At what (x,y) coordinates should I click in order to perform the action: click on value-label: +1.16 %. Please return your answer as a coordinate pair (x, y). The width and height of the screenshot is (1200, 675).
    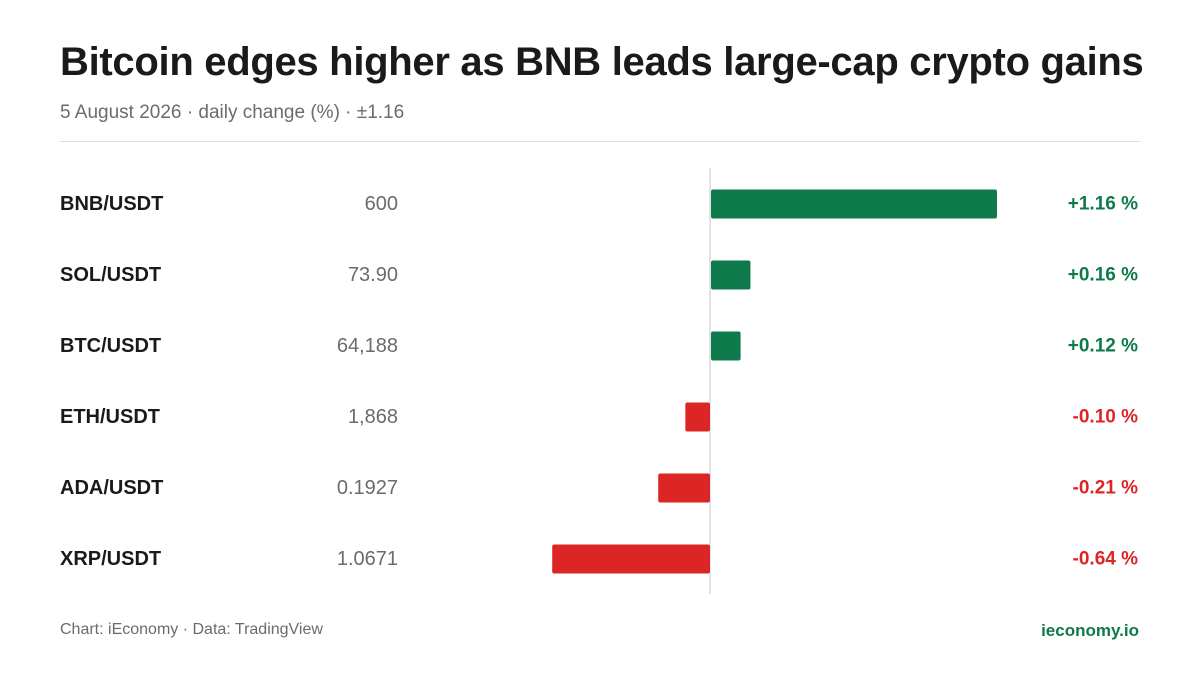
    Looking at the image, I should click on (1103, 204).